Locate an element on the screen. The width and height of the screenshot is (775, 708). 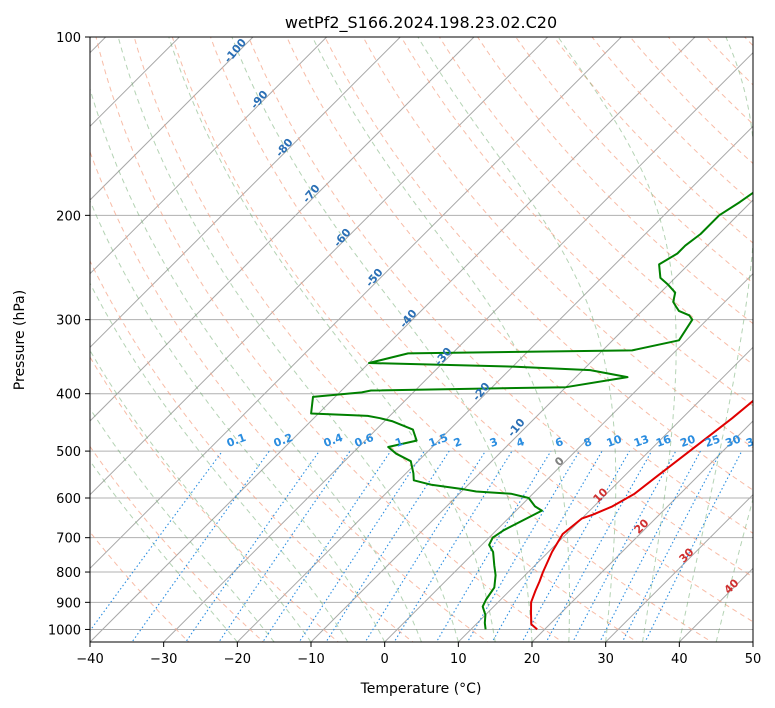
x-tick-label: −40 is located at coordinates (89, 659).